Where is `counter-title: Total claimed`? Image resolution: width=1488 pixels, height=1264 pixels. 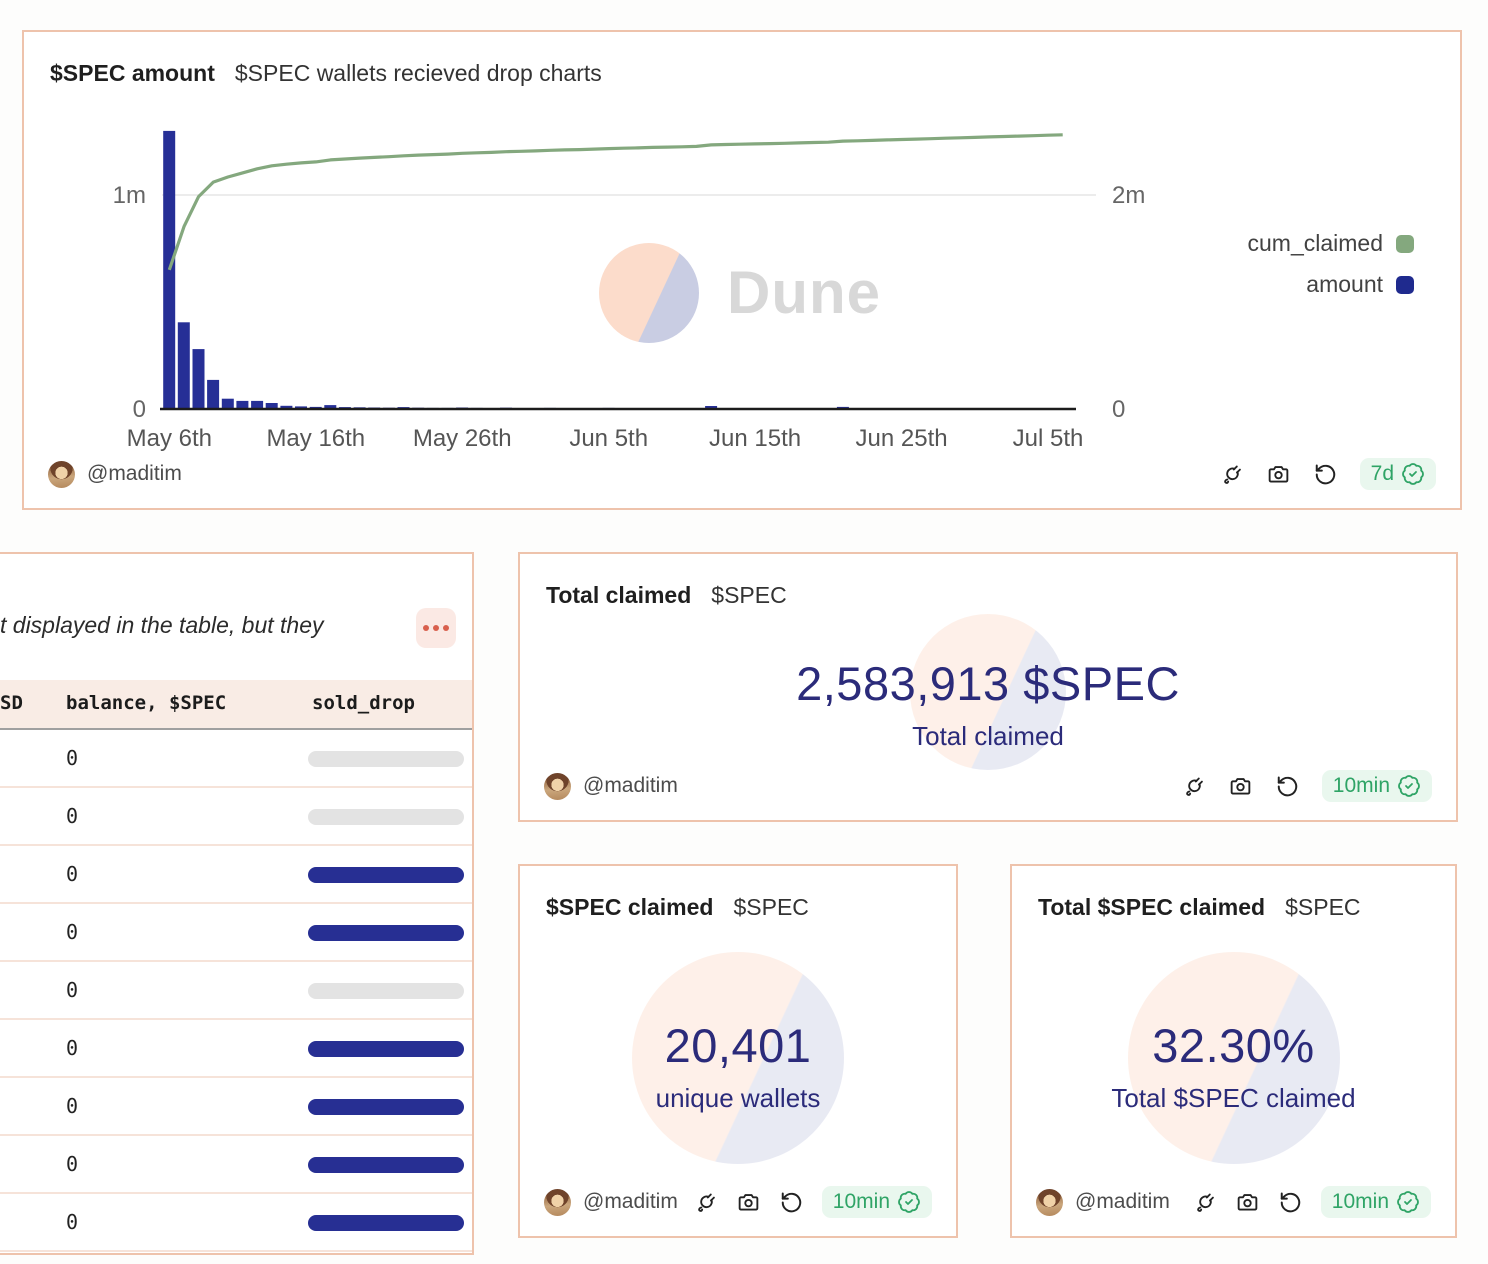
counter-title: Total claimed is located at coordinates (619, 595).